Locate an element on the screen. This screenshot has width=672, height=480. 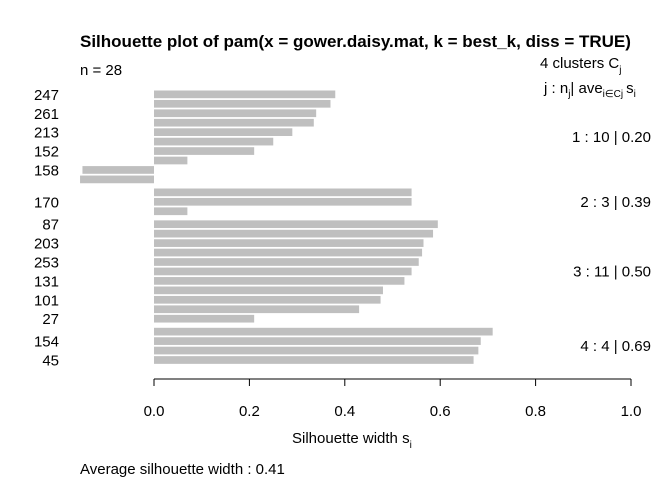
average-silhouette-text: Average silhouette width : 0.41 is located at coordinates (182, 469).